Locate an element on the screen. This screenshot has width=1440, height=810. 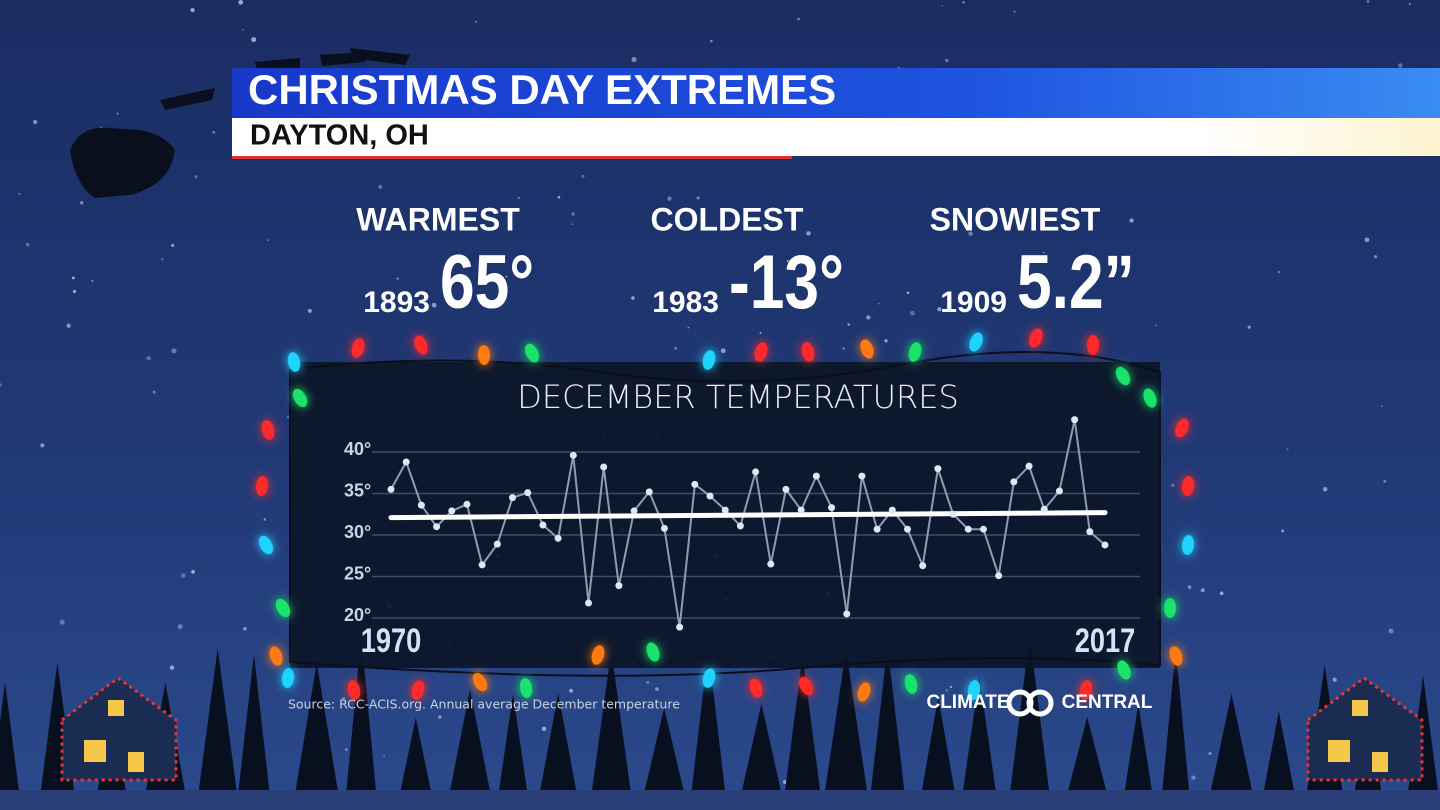
x-tick-label: 2017 is located at coordinates (1105, 640).